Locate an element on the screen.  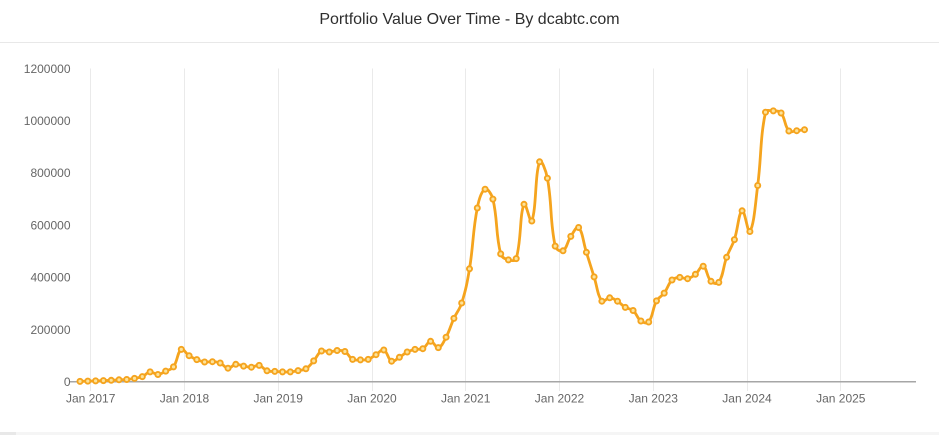
svg-text: 0 is located at coordinates (67, 382).